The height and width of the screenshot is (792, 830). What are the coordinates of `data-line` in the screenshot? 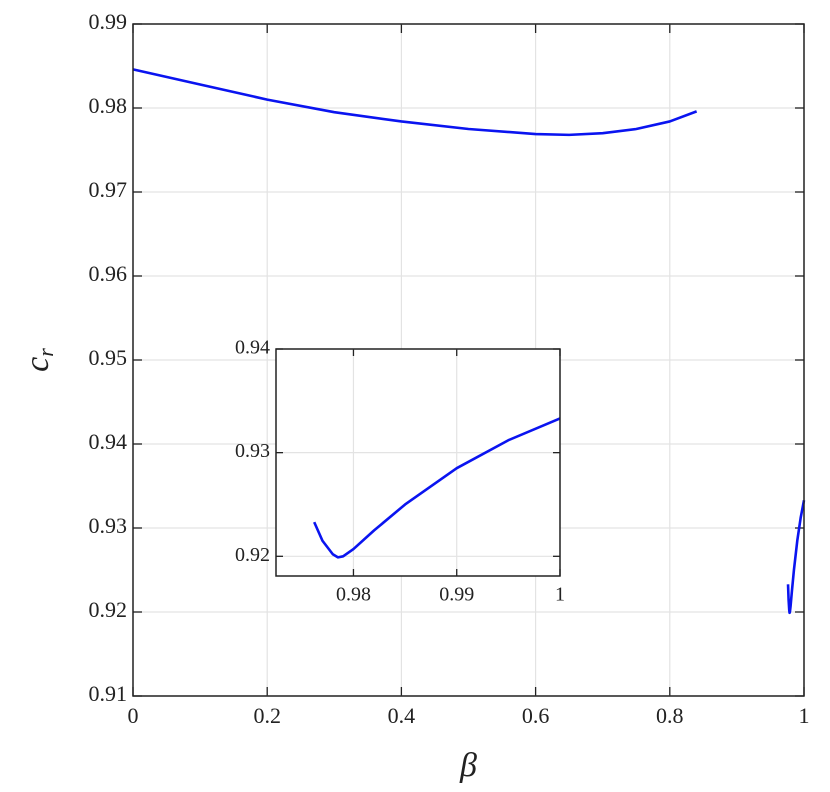 It's located at (437, 488).